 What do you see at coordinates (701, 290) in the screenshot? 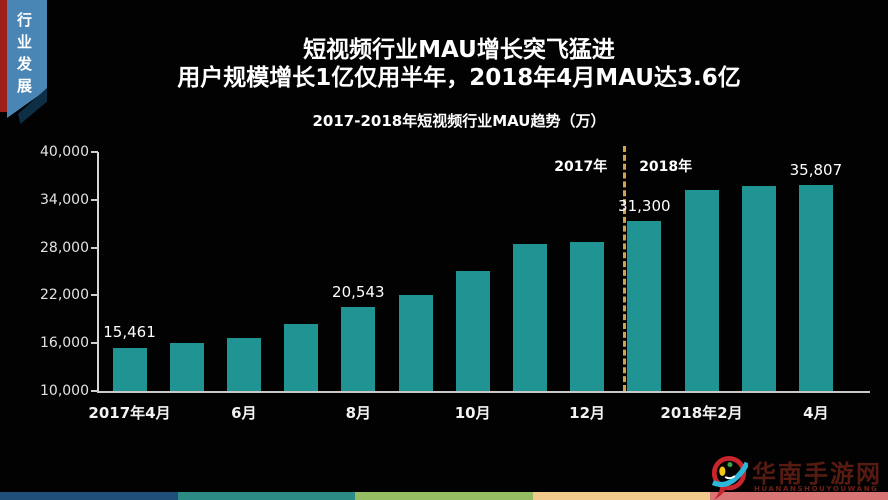
I see `bar-2018年2月` at bounding box center [701, 290].